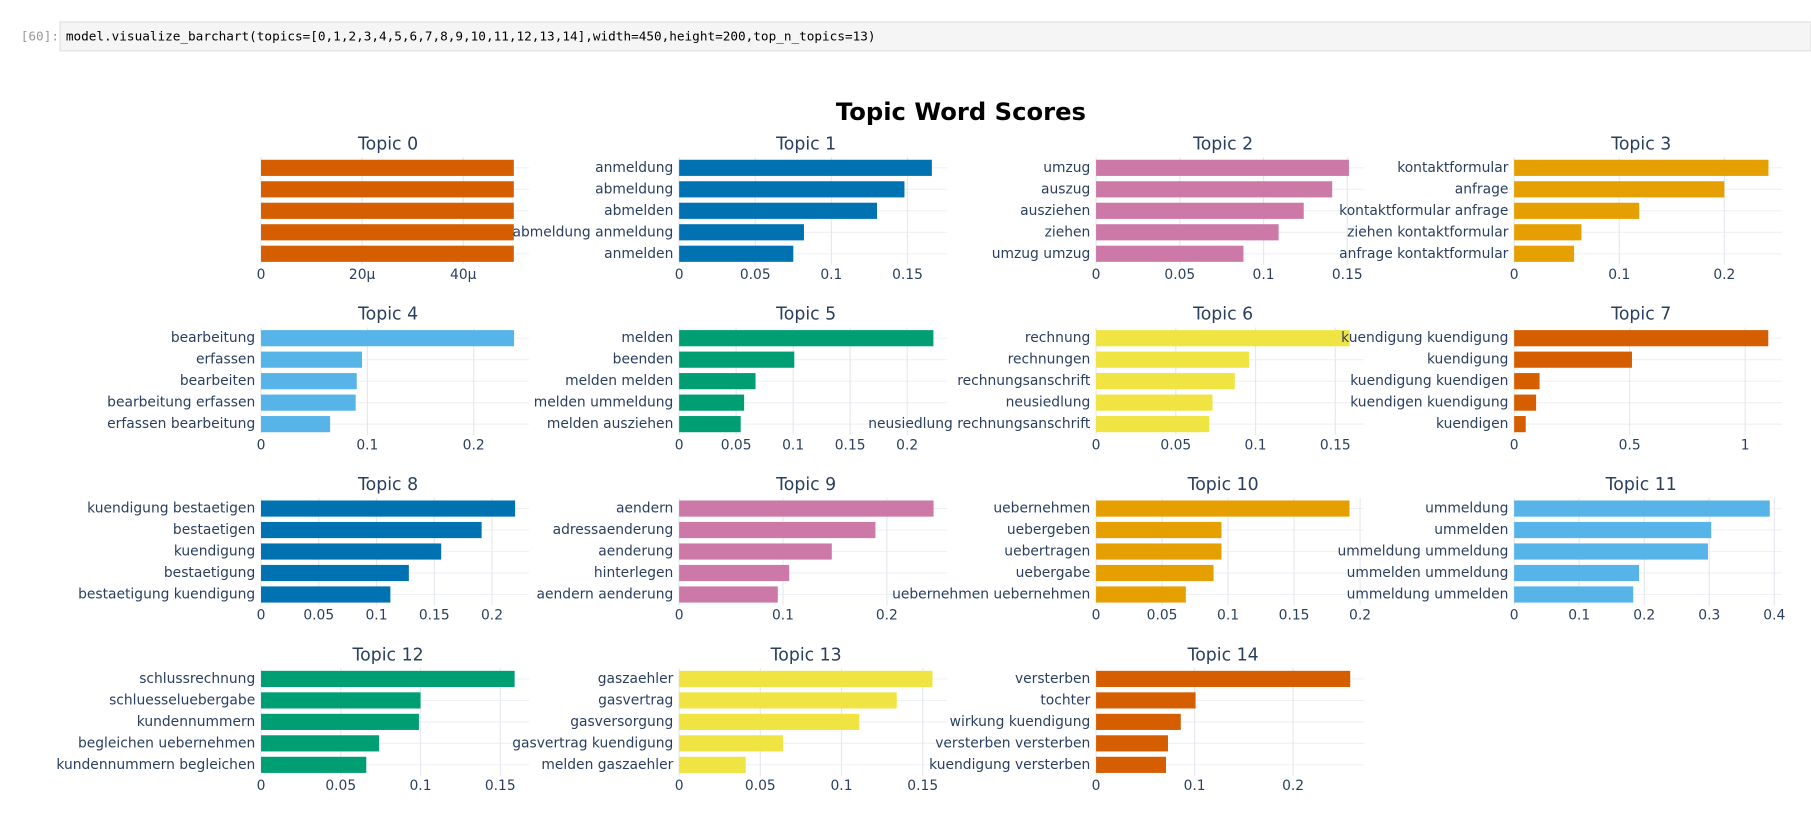 This screenshot has height=827, width=1811. Describe the element at coordinates (592, 232) in the screenshot. I see `y-tick-label: abmeldung anmeldung` at that location.